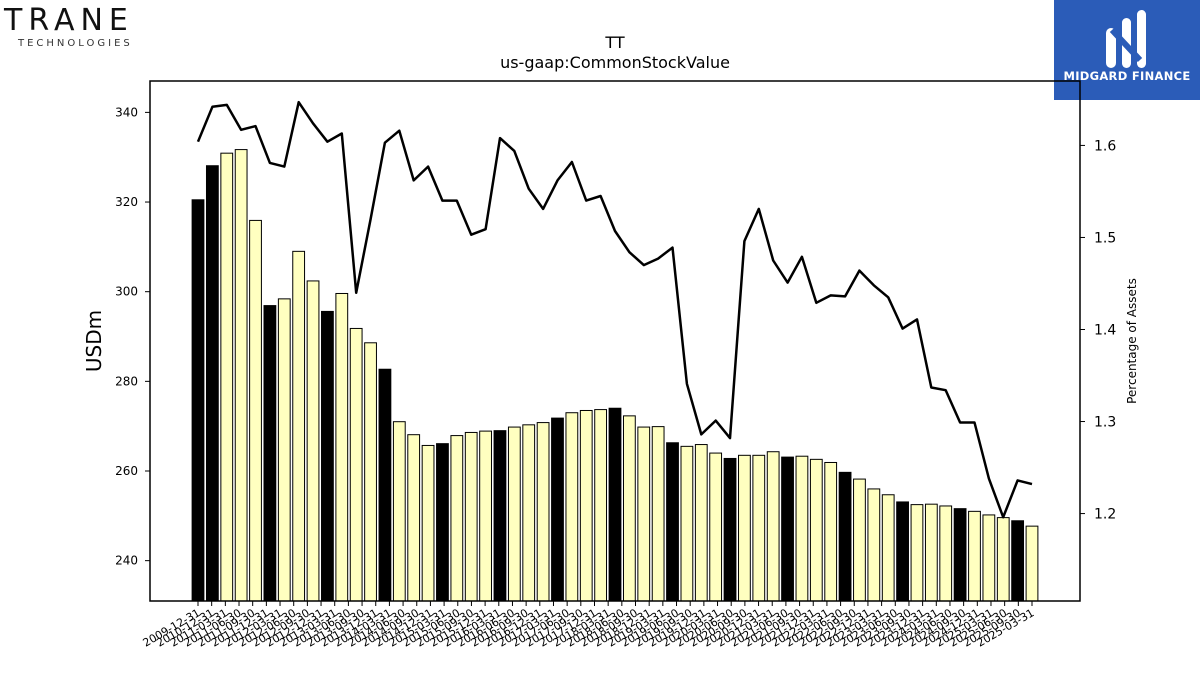 This screenshot has width=1200, height=675. I want to click on trane-wordmark: TRANE, so click(68, 20).